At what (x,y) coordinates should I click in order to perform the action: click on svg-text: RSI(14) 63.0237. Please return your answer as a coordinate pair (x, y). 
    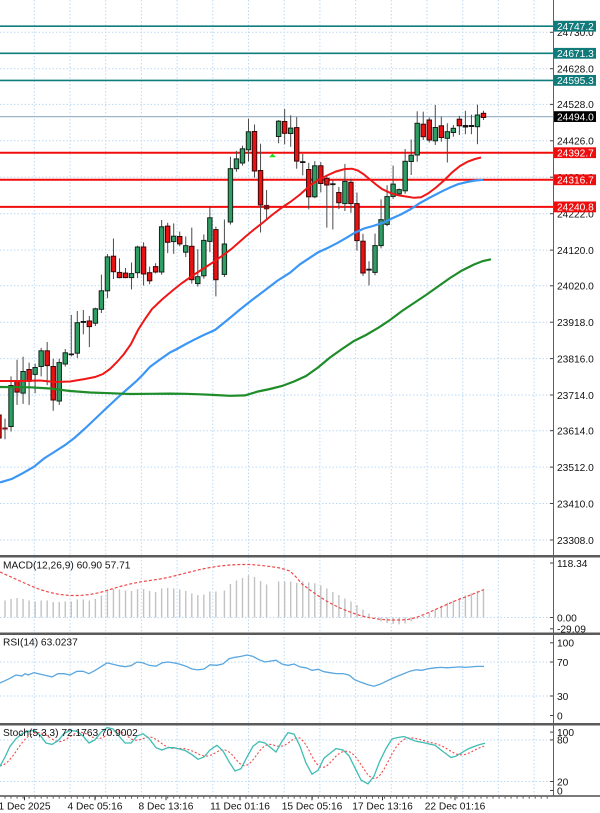
    Looking at the image, I should click on (40, 643).